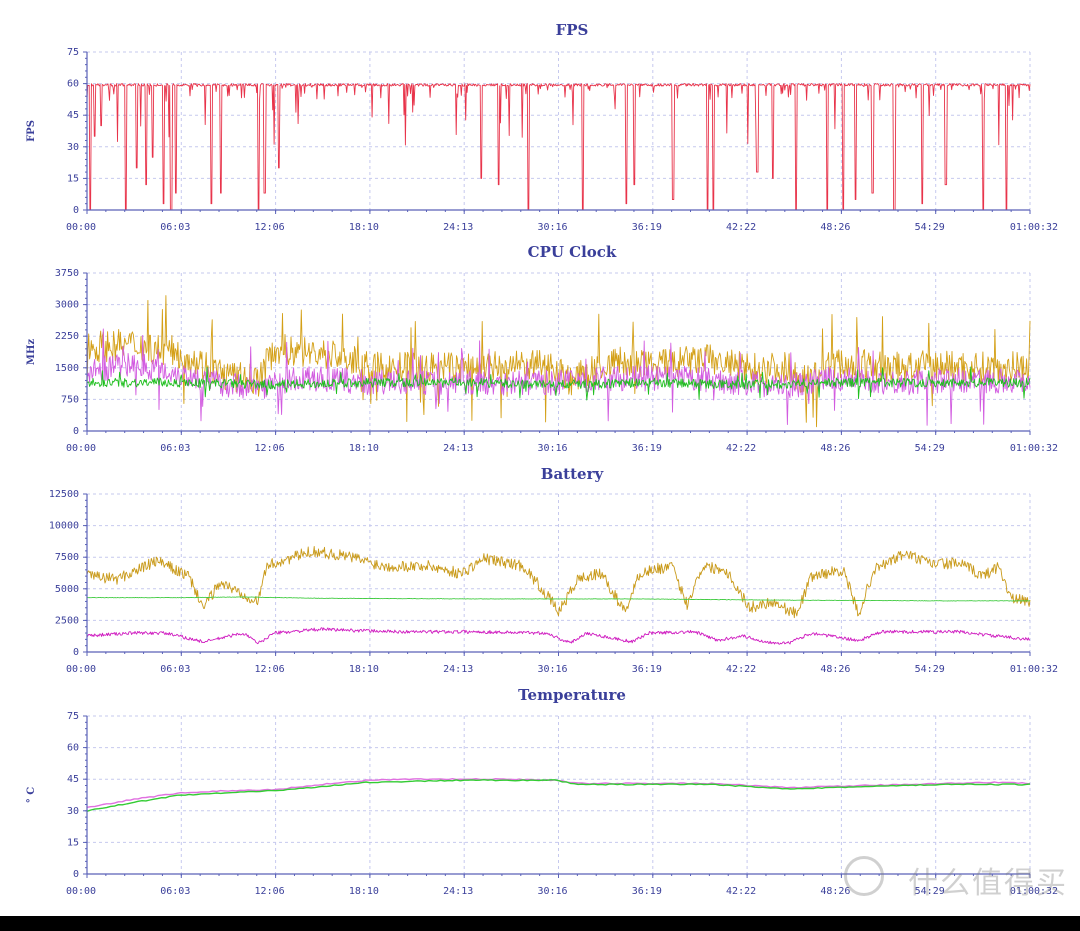 The height and width of the screenshot is (931, 1080). Describe the element at coordinates (540, 923) in the screenshot. I see `bottom-black-bar` at that location.